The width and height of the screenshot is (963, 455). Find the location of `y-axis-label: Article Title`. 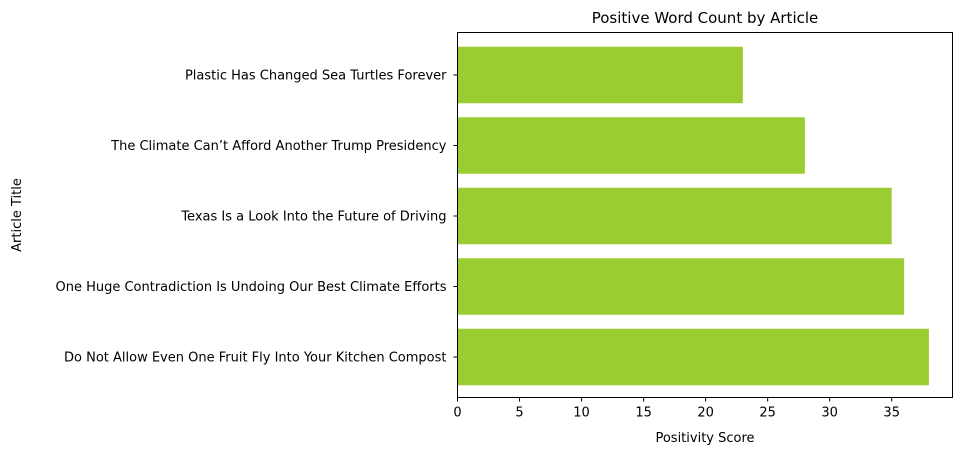

y-axis-label: Article Title is located at coordinates (17, 215).